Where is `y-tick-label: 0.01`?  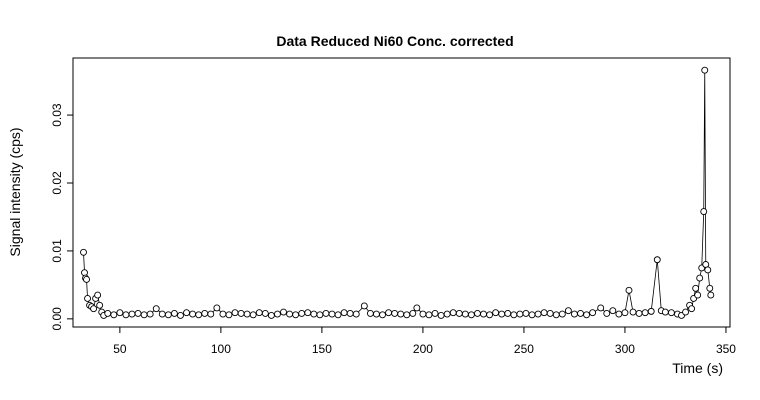
y-tick-label: 0.01 is located at coordinates (57, 251).